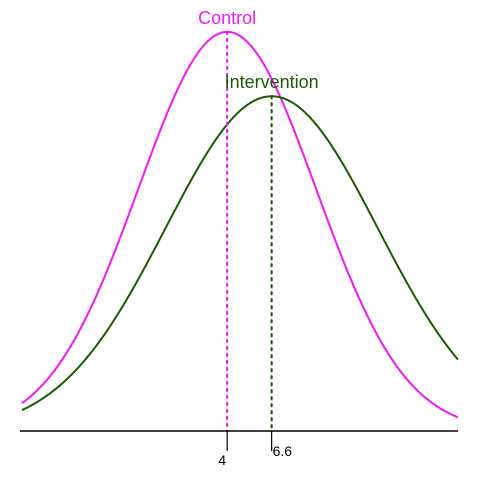  What do you see at coordinates (227, 18) in the screenshot?
I see `control-series-label: Control` at bounding box center [227, 18].